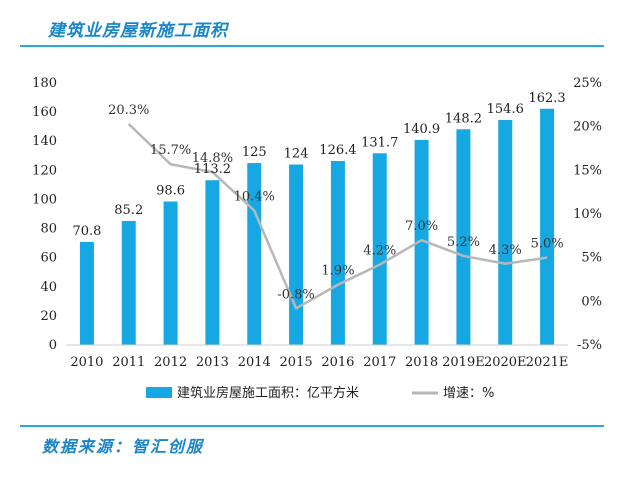 The width and height of the screenshot is (637, 491). Describe the element at coordinates (53, 345) in the screenshot. I see `left-axis-tick-label: 0` at that location.